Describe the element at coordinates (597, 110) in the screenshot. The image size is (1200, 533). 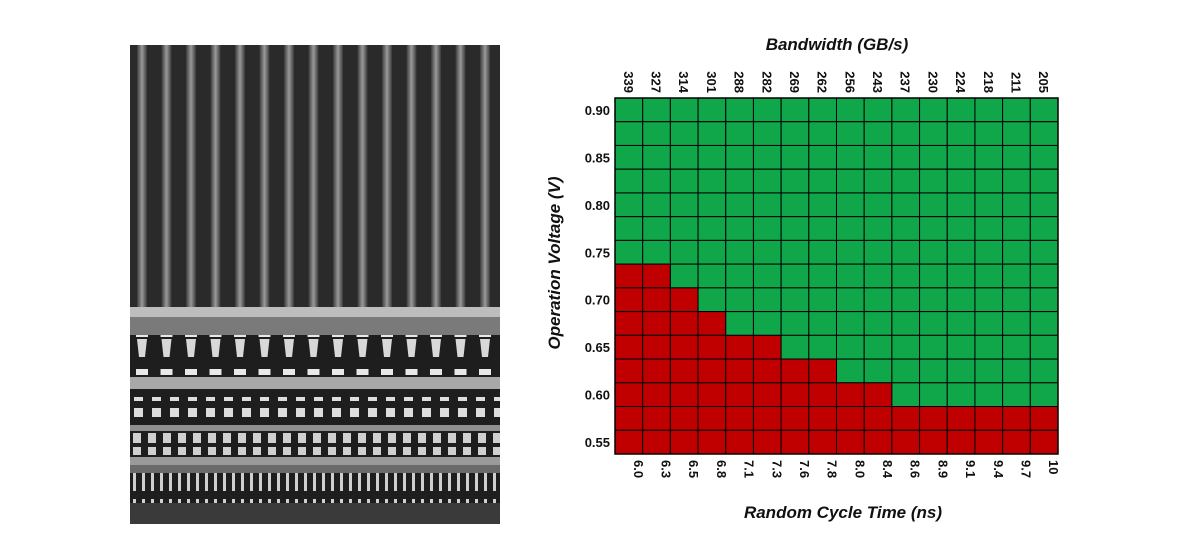
I see `y-tick-label: 0.90` at that location.